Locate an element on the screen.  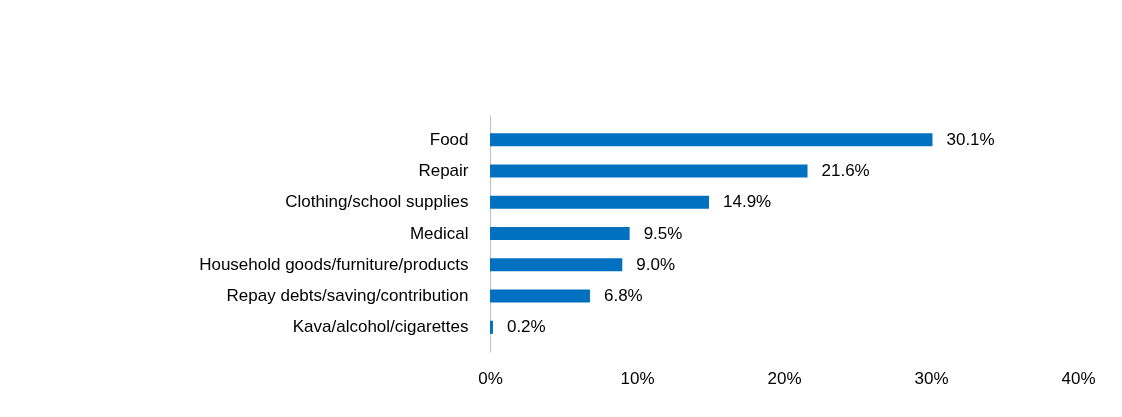
data-label: 0.2% is located at coordinates (526, 327).